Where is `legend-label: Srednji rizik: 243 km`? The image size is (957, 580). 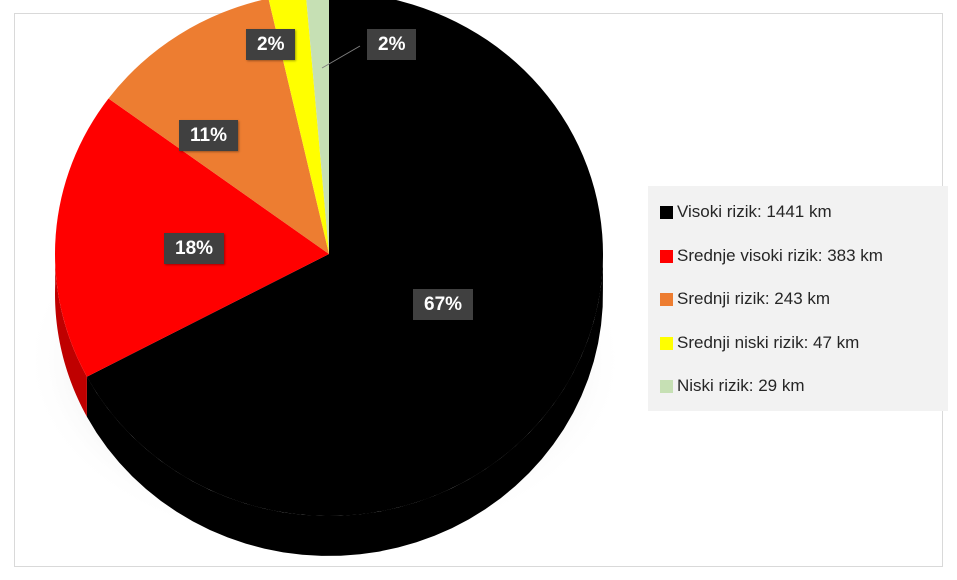 legend-label: Srednji rizik: 243 km is located at coordinates (754, 298).